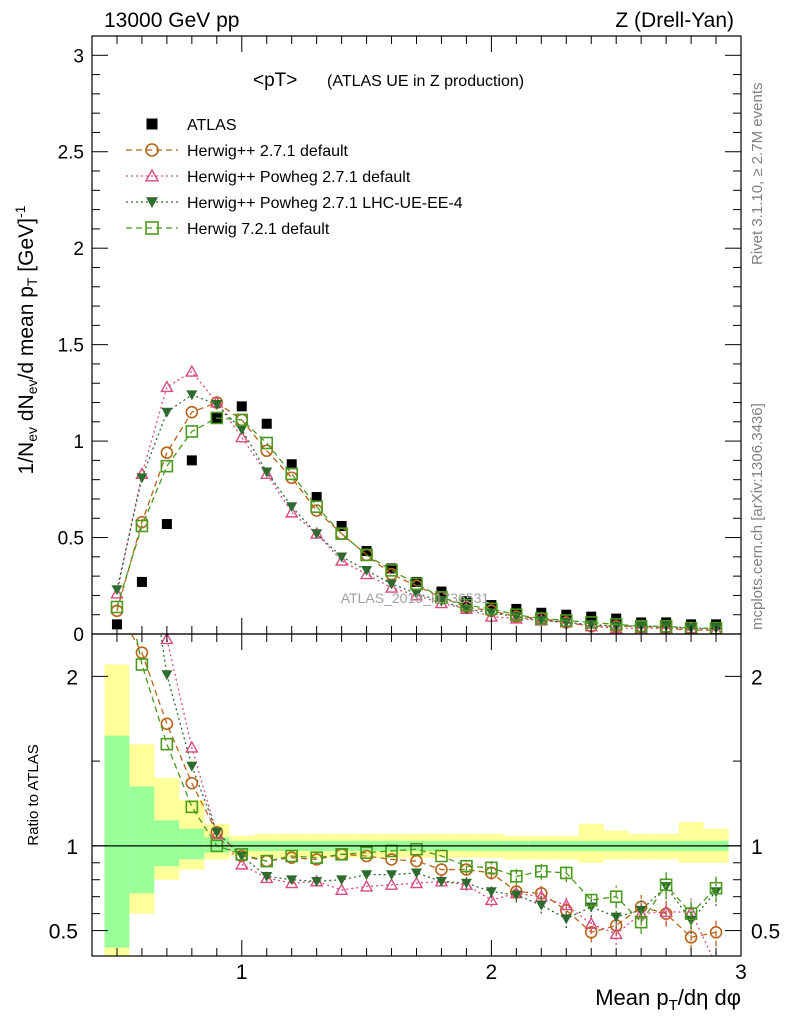 This screenshot has height=1024, width=786. Describe the element at coordinates (242, 972) in the screenshot. I see `x-tick-label: 1` at that location.